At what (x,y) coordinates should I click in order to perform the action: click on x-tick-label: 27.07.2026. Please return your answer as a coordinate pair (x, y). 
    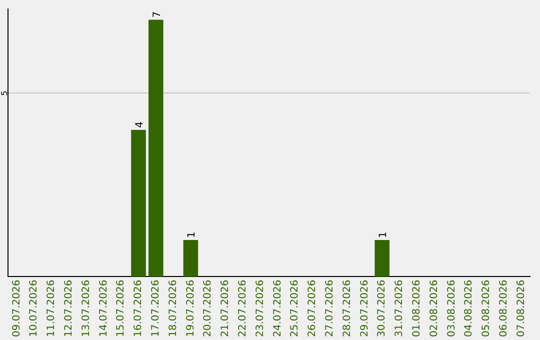
    Looking at the image, I should click on (330, 309).